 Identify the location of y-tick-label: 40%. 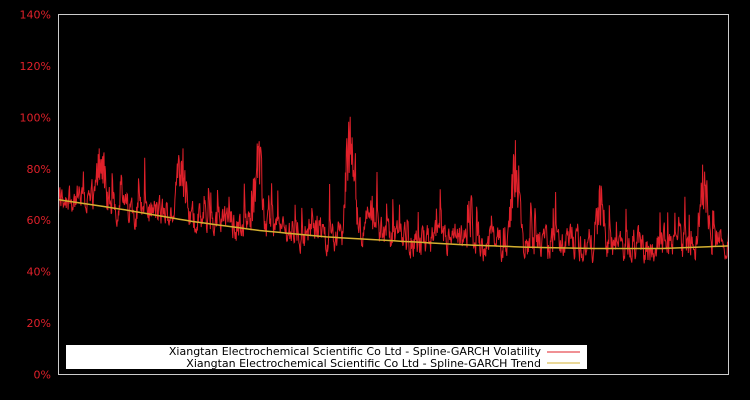
(39, 272).